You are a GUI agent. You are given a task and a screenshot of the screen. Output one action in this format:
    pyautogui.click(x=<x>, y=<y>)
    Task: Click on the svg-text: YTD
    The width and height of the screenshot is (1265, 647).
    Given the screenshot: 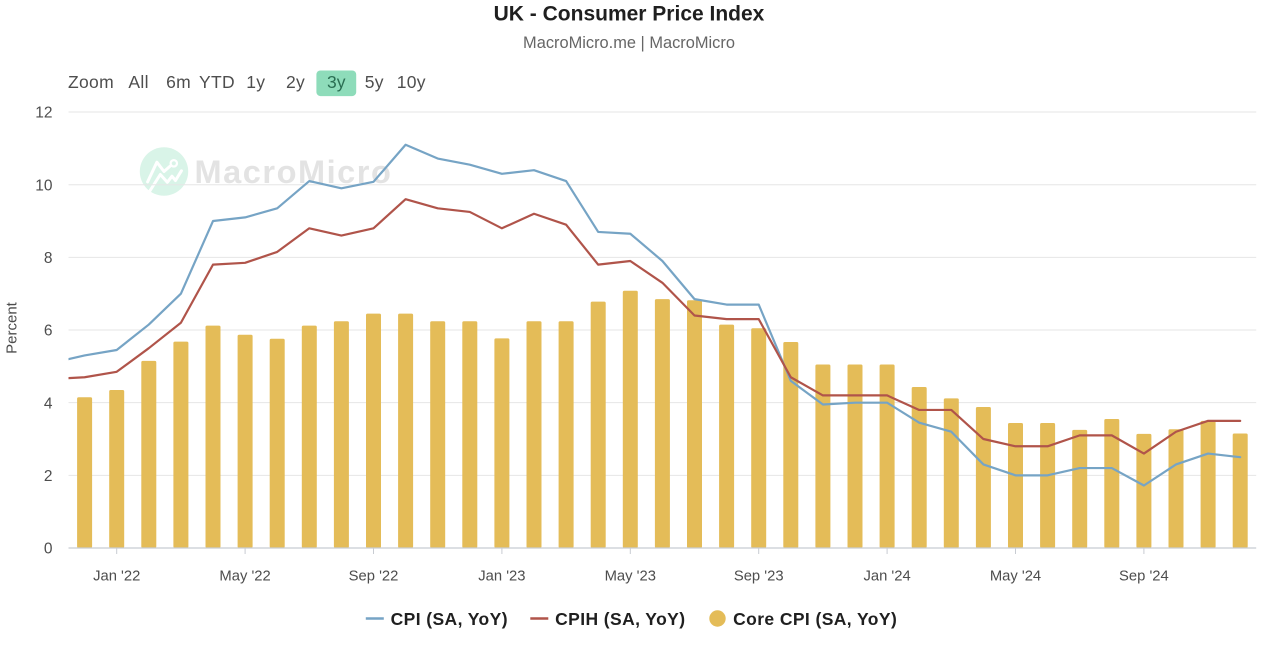 What is the action you would take?
    pyautogui.click(x=217, y=82)
    